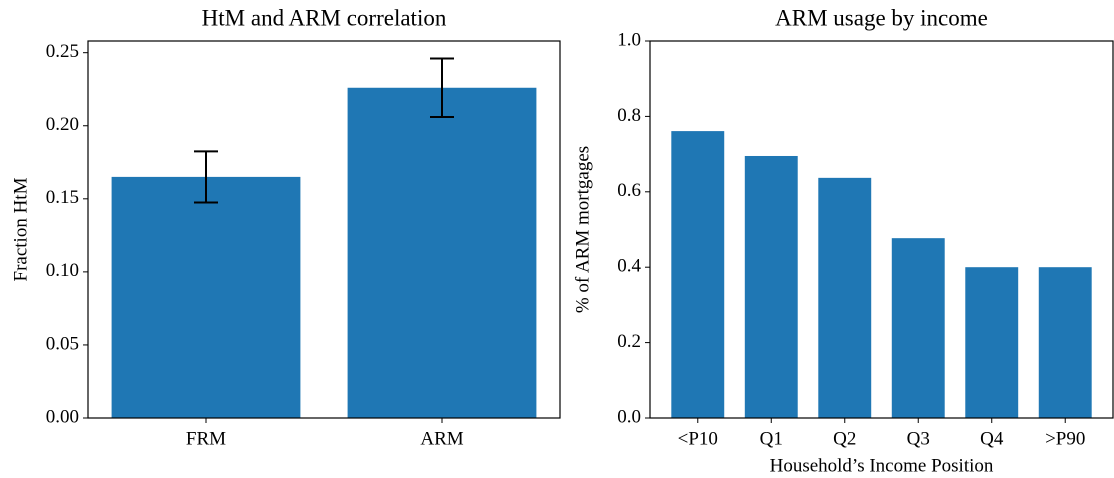  I want to click on y-tick-label: 0.05, so click(62, 343).